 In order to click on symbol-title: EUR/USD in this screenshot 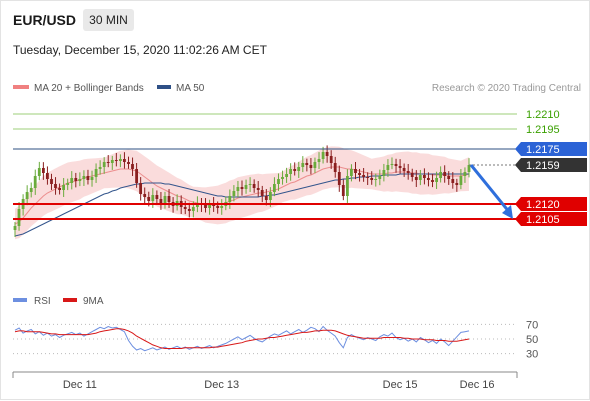, I will do `click(44, 20)`.